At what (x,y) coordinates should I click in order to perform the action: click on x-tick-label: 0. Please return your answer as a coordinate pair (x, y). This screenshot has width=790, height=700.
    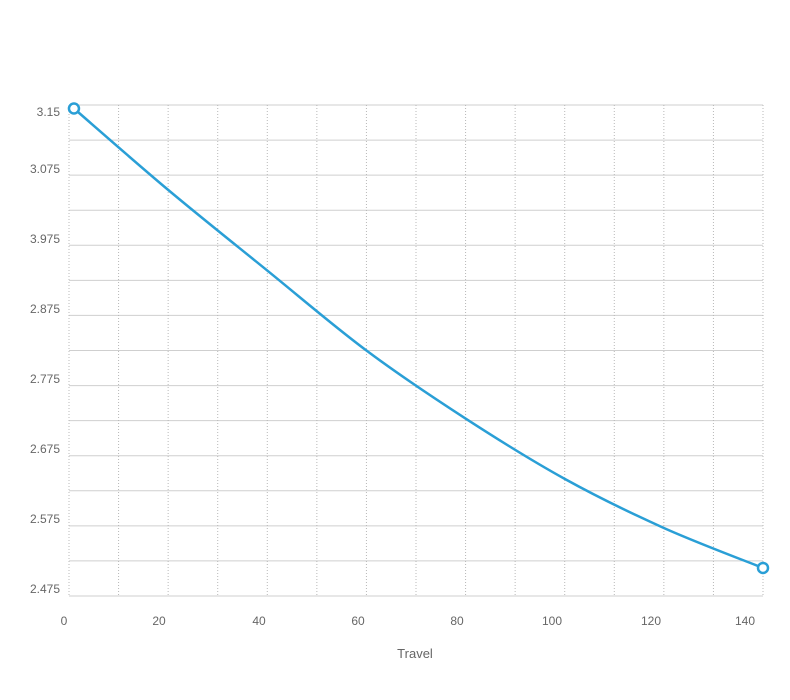
    Looking at the image, I should click on (64, 621).